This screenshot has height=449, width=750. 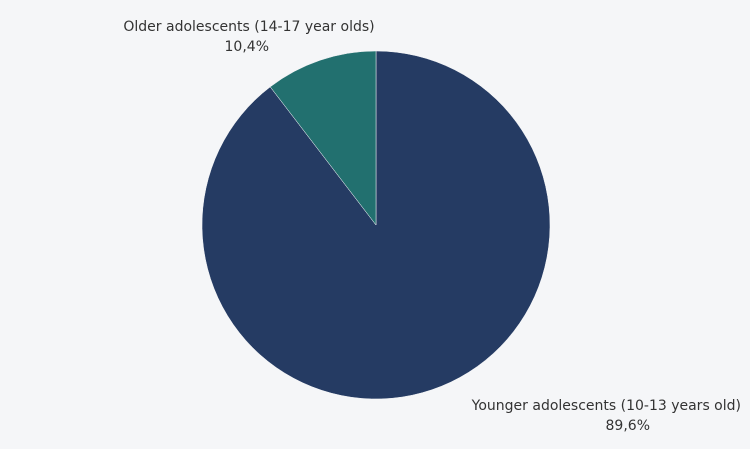 What do you see at coordinates (247, 47) in the screenshot?
I see `slice-value: 10,4%` at bounding box center [247, 47].